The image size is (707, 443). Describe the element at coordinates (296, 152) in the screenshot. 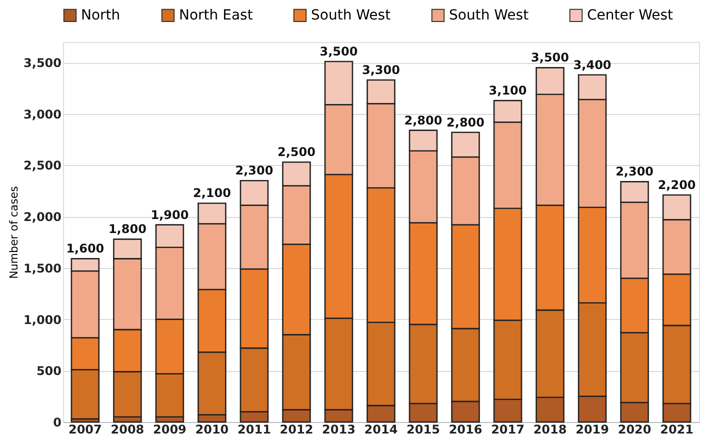

I see `annotation: 2,500` at that location.